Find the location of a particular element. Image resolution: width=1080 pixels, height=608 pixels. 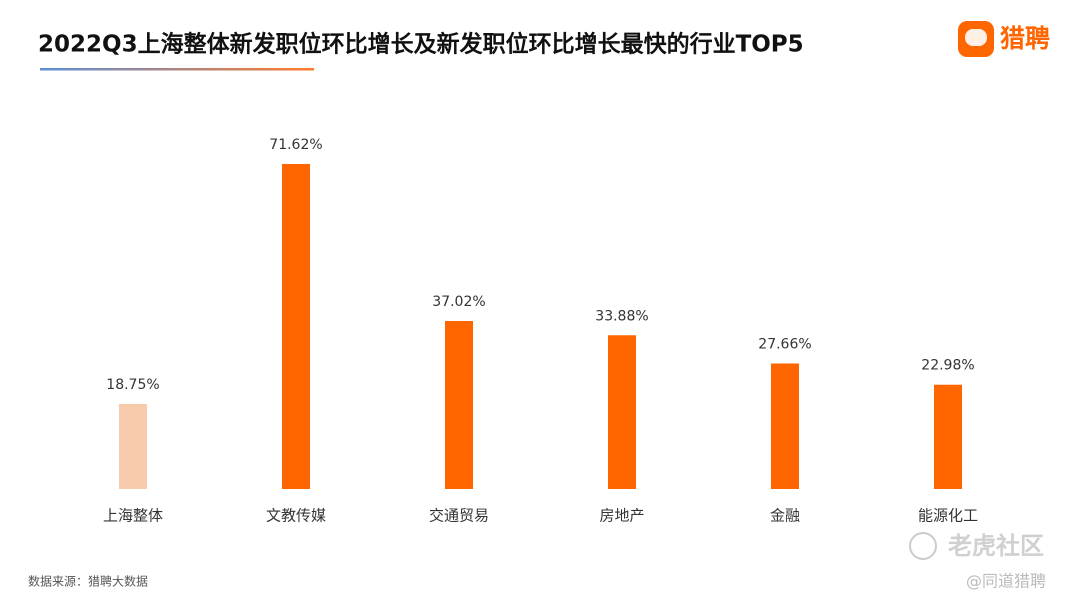

watermark: 老虎社区 is located at coordinates (996, 546).